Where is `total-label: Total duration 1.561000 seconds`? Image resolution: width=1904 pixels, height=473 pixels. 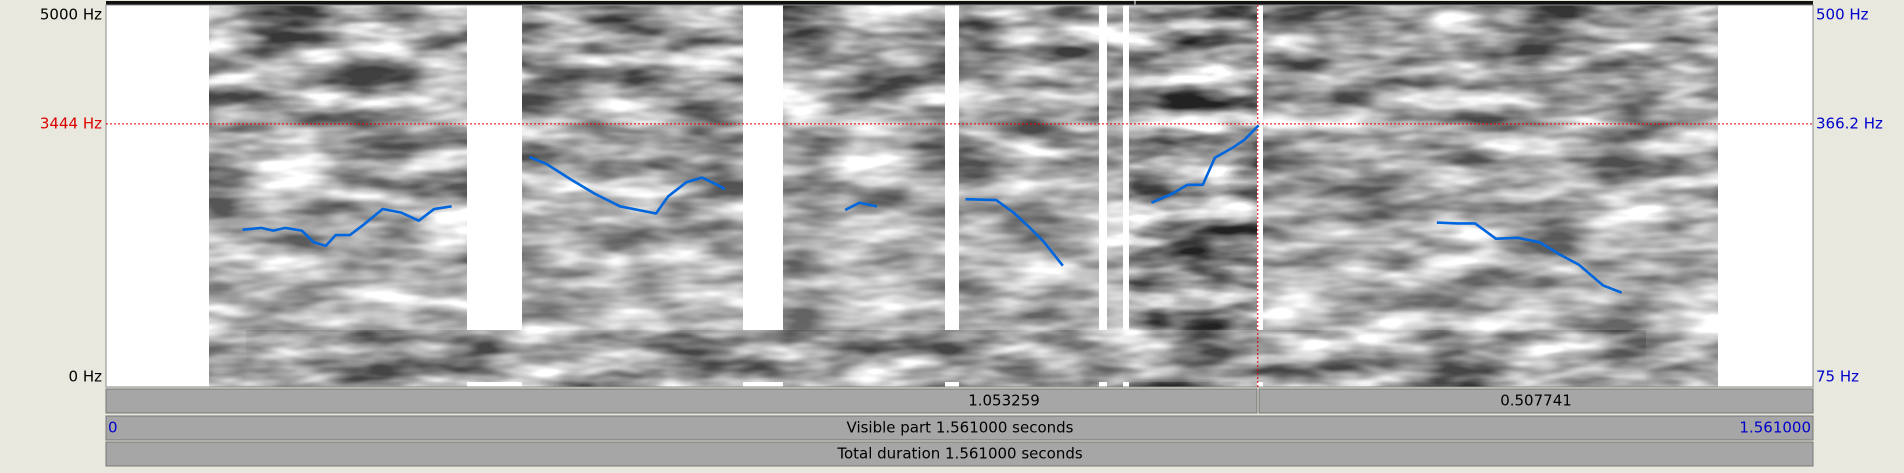
total-label: Total duration 1.561000 seconds is located at coordinates (959, 454).